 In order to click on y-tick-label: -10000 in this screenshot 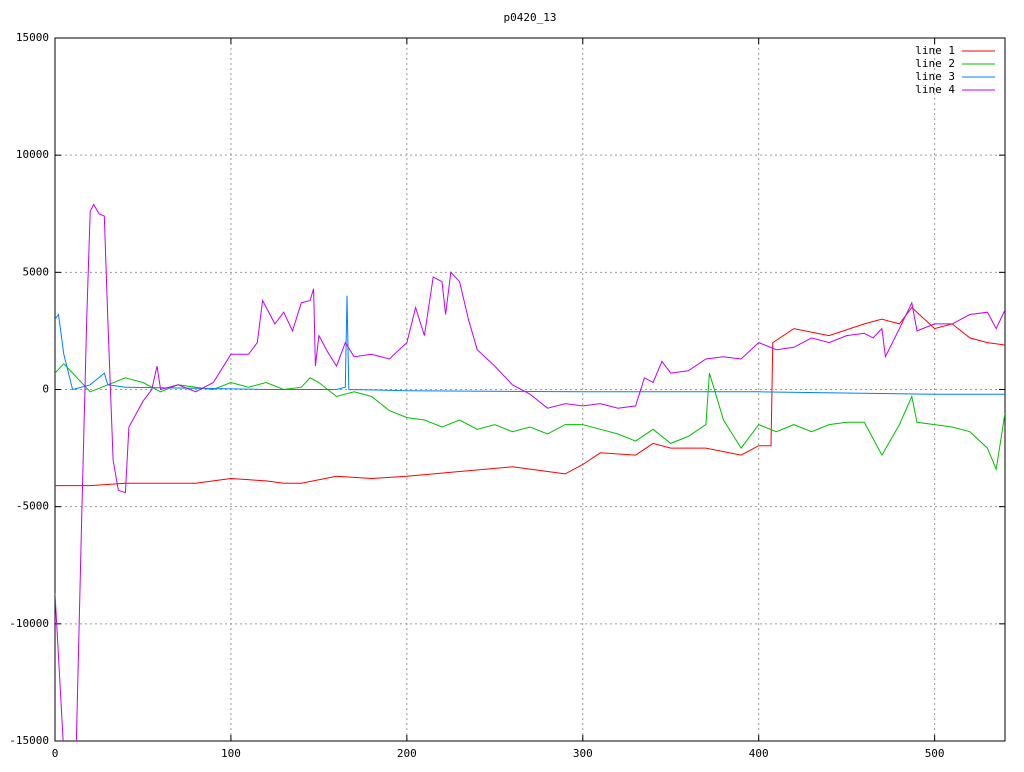, I will do `click(29, 623)`.